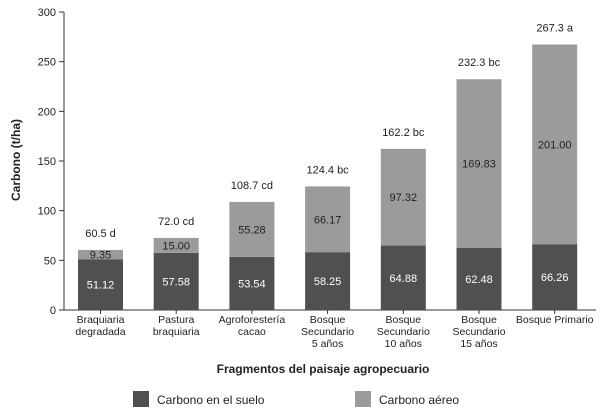 This screenshot has width=602, height=411. I want to click on aerial-value-label: 169.83, so click(479, 165).